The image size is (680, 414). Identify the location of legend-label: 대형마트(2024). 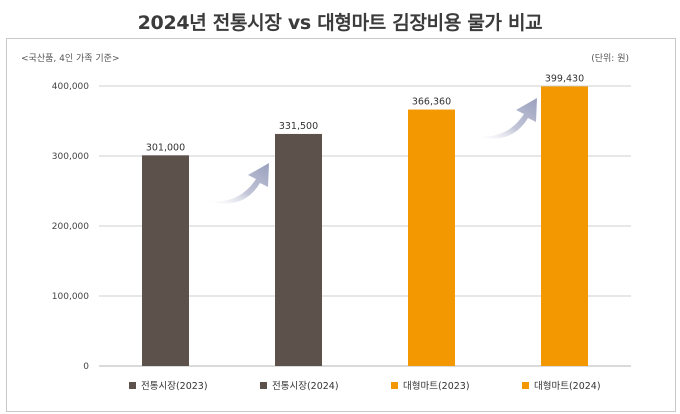
(567, 386).